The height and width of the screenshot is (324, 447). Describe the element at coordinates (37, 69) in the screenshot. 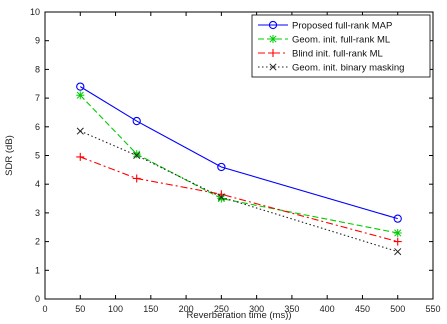

I see `y-tick-label: 8` at that location.